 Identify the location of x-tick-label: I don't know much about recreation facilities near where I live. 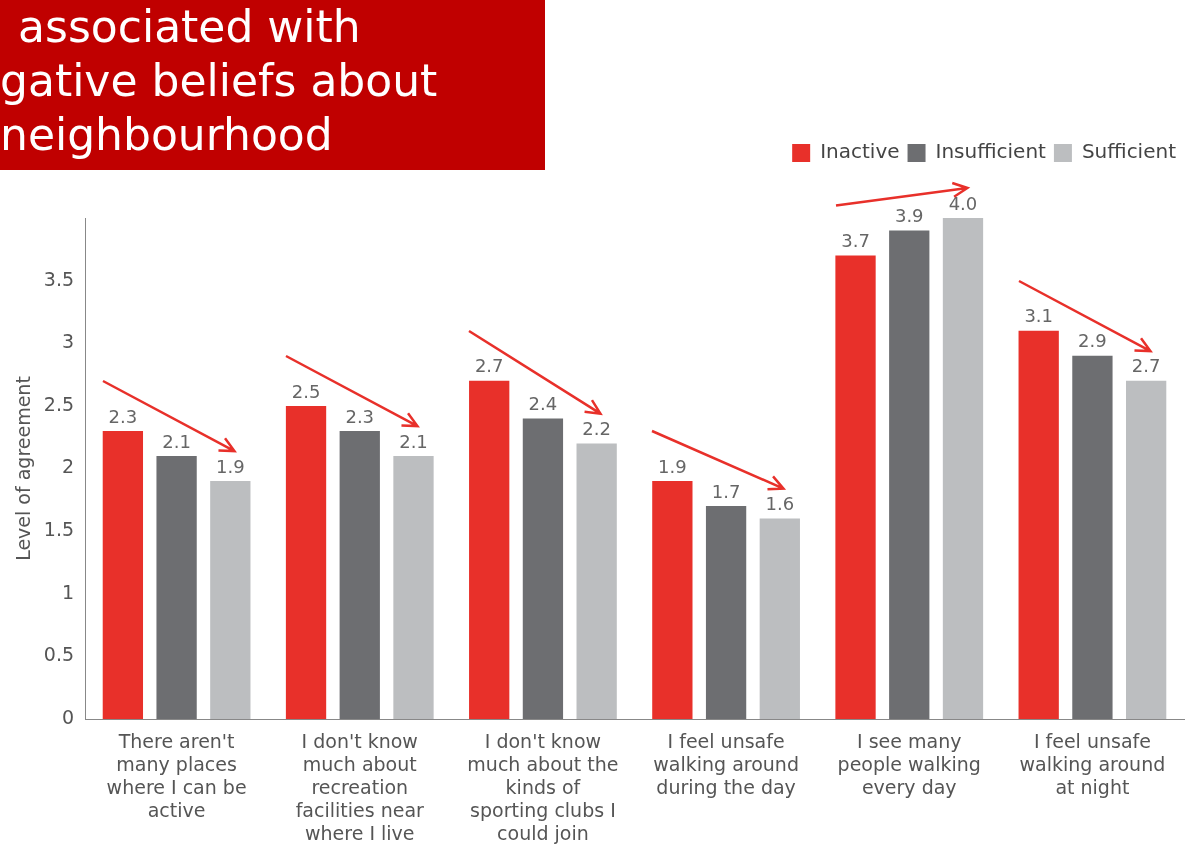
(360, 787).